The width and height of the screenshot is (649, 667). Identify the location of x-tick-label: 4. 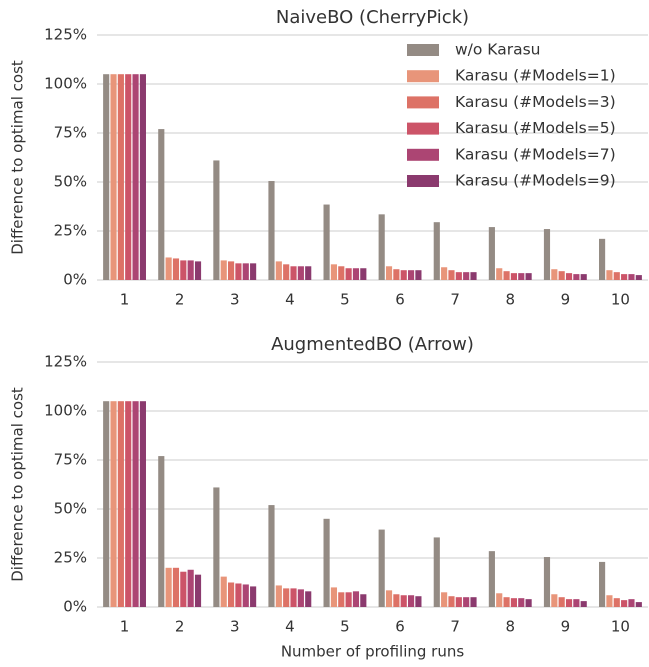
(290, 300).